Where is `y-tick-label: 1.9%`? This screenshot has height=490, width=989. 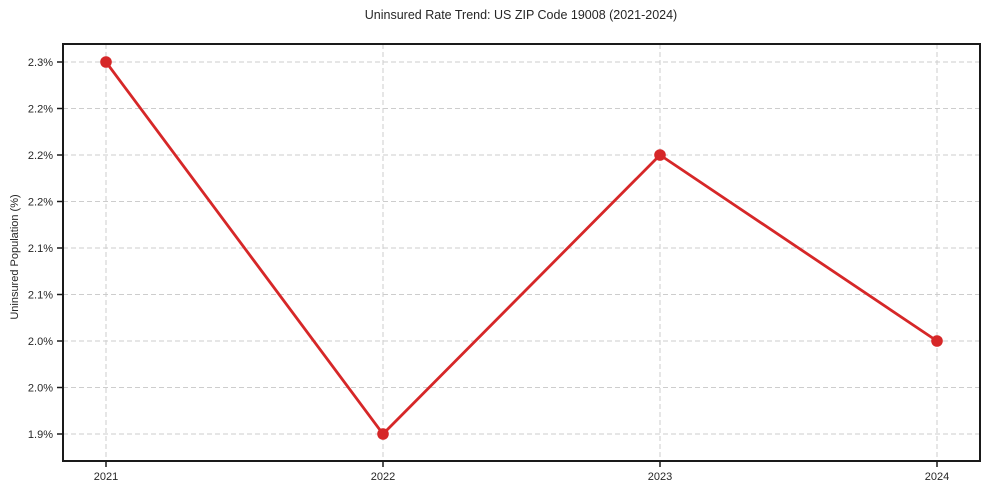
y-tick-label: 1.9% is located at coordinates (40, 435).